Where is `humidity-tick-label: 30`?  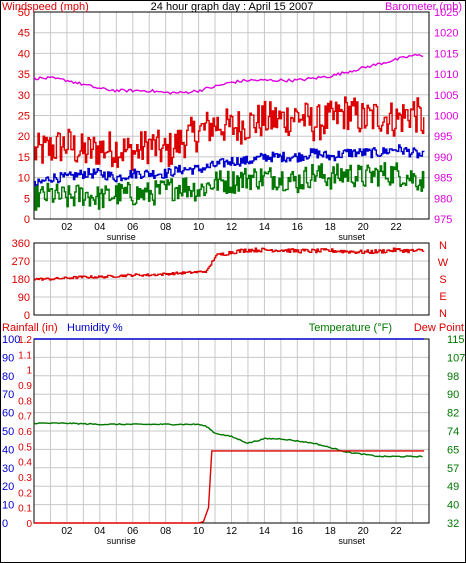 humidity-tick-label: 30 is located at coordinates (8, 469).